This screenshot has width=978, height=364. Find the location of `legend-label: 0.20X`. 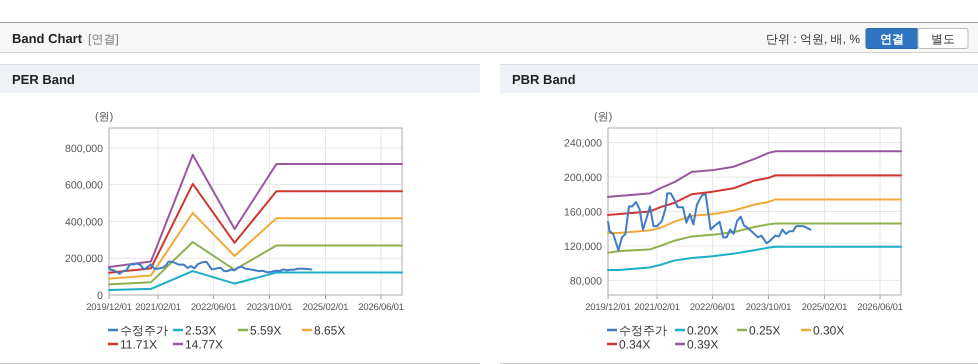

legend-label: 0.20X is located at coordinates (702, 331).